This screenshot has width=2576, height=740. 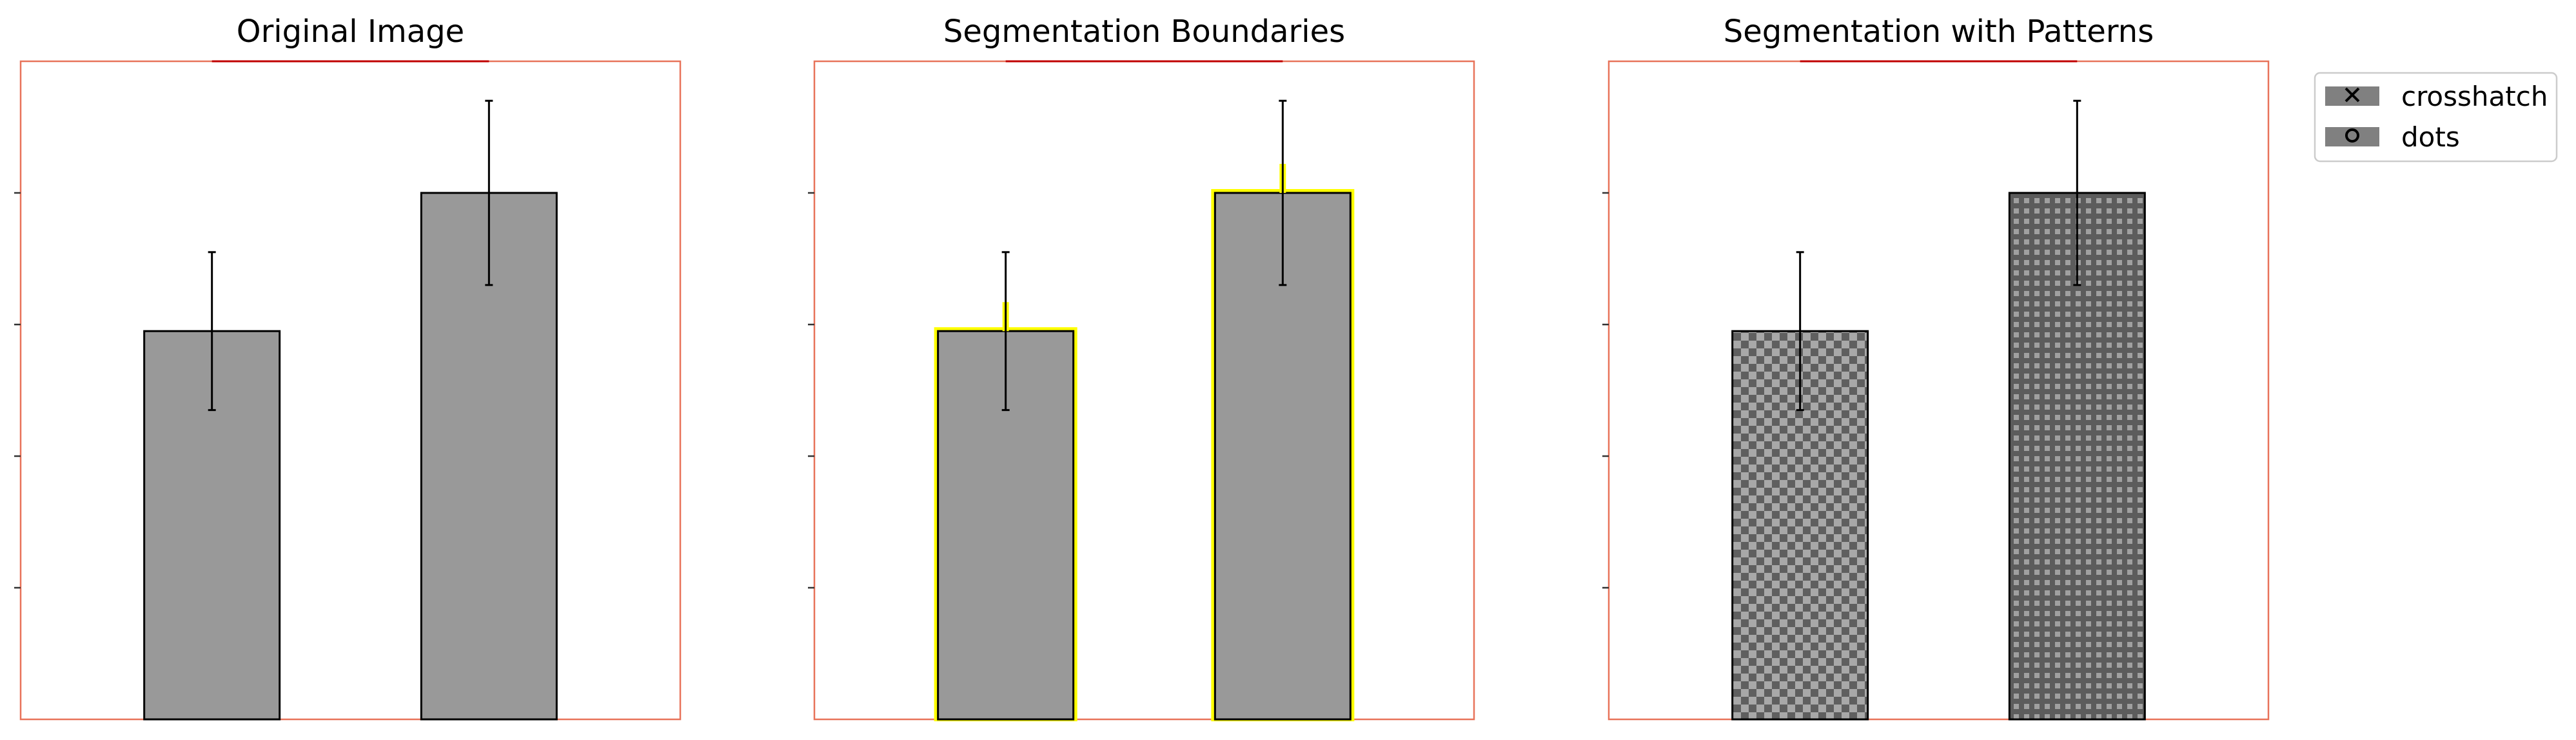 I want to click on legend-item-crosshatch: crosshatch, so click(x=2436, y=97).